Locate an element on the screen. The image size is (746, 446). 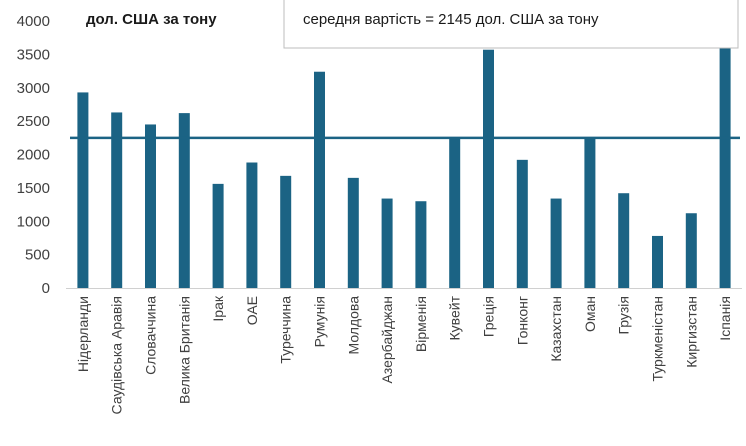
x-tick-label: Туреччина is located at coordinates (286, 330).